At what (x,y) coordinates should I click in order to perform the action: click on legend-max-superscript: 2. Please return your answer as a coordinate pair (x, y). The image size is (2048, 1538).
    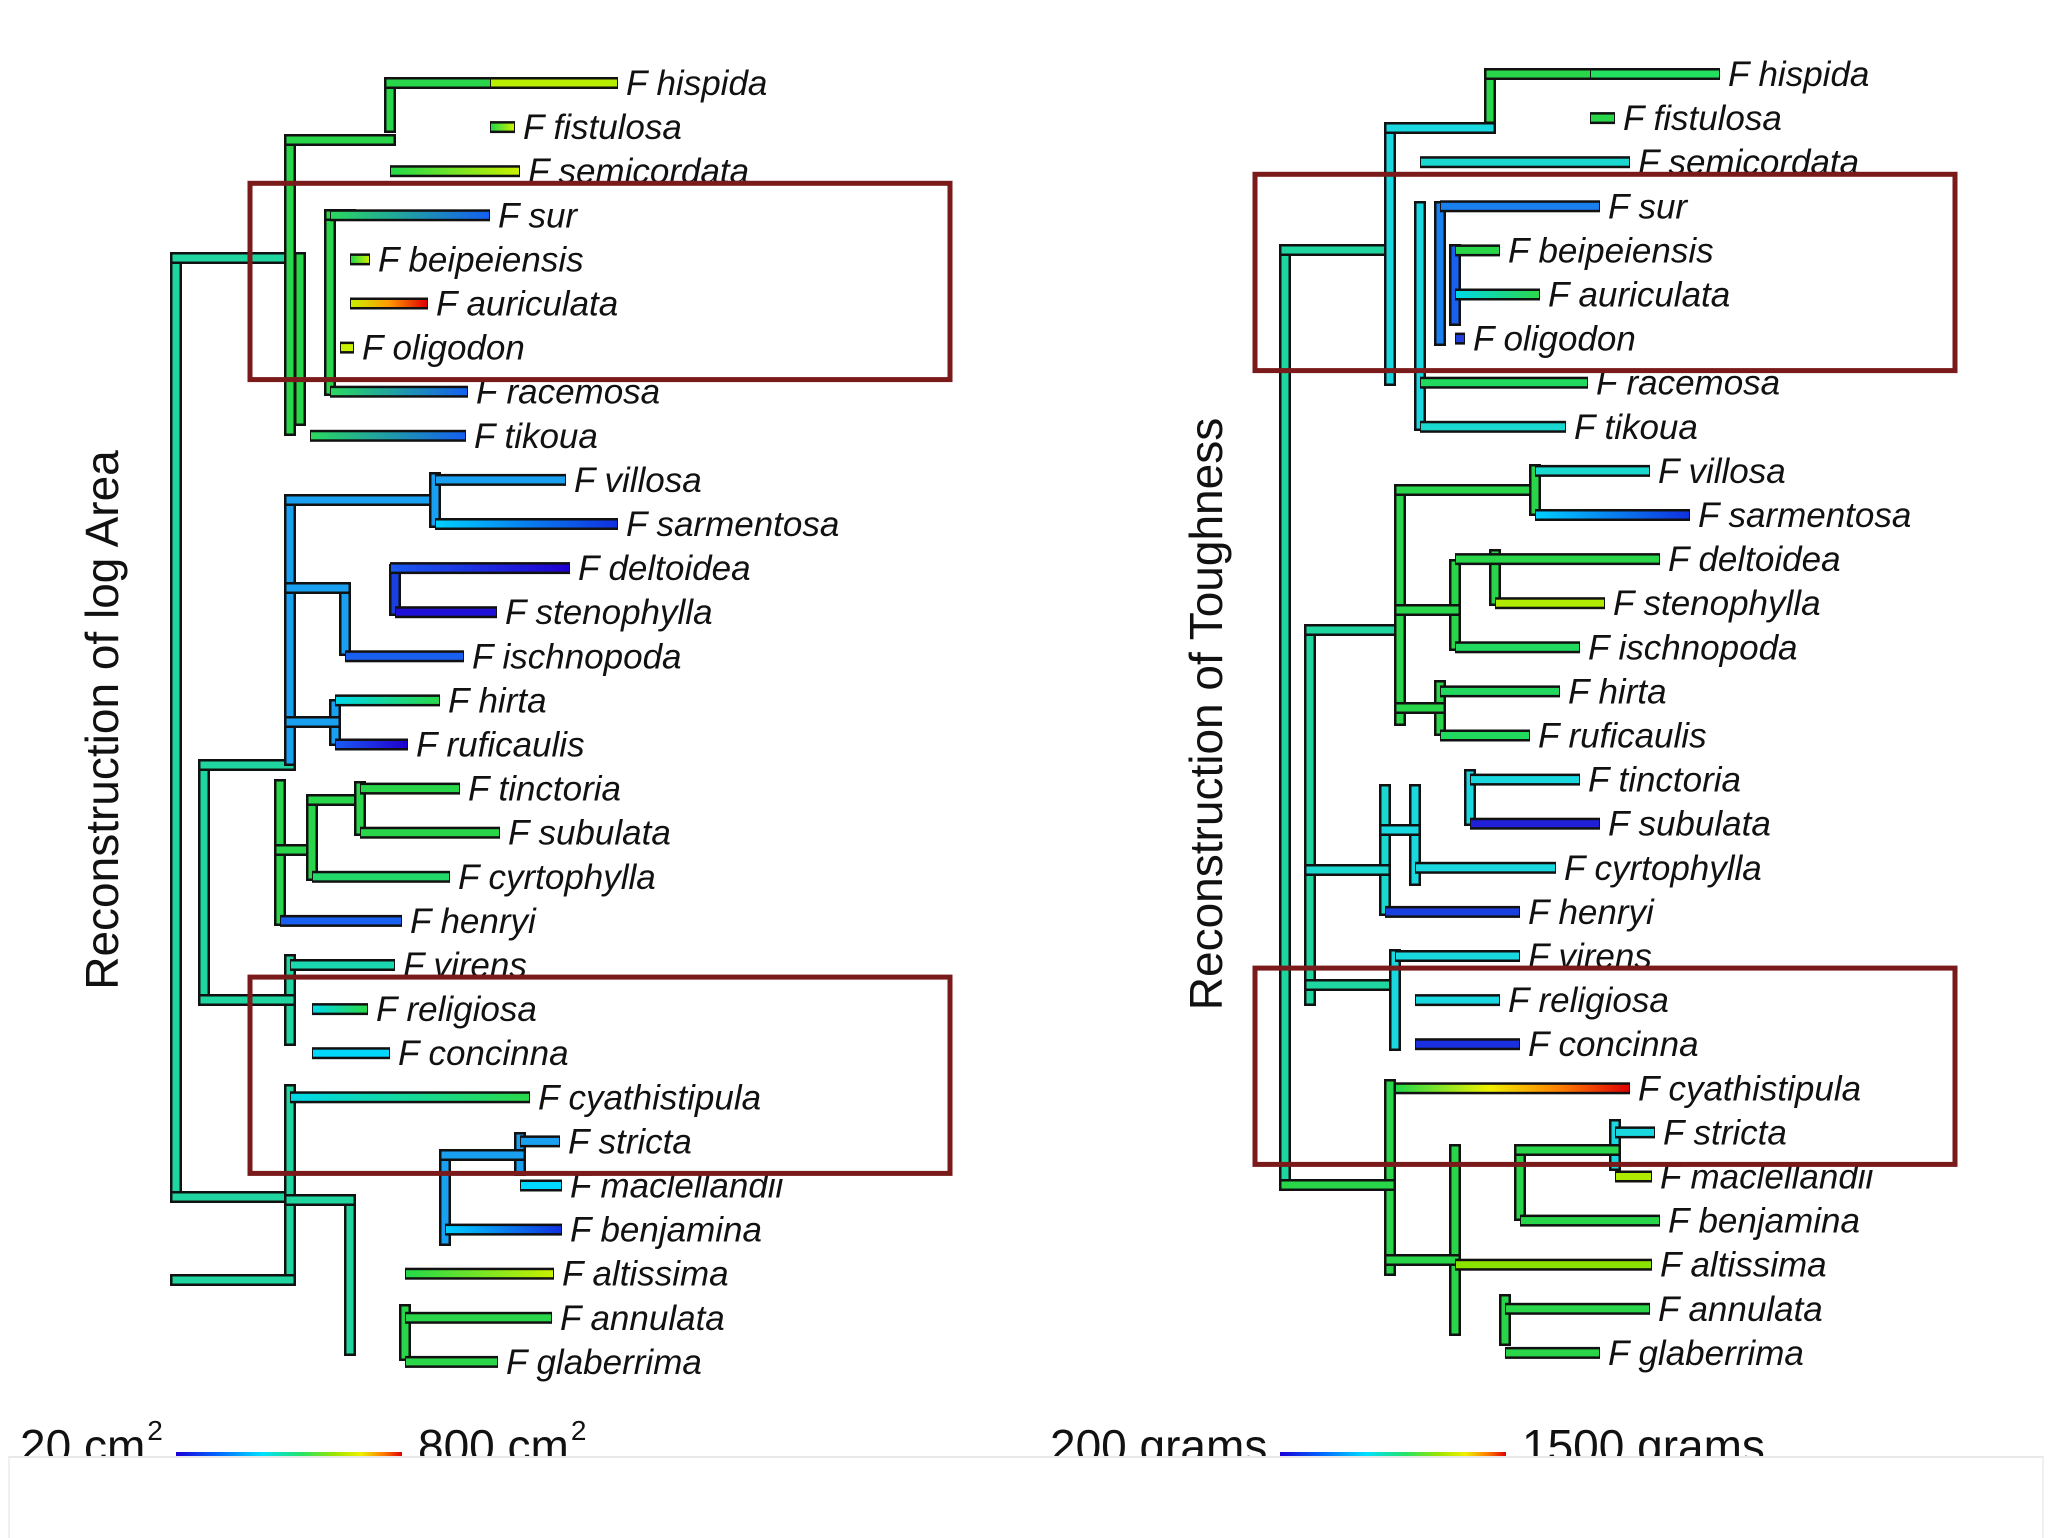
    Looking at the image, I should click on (579, 1430).